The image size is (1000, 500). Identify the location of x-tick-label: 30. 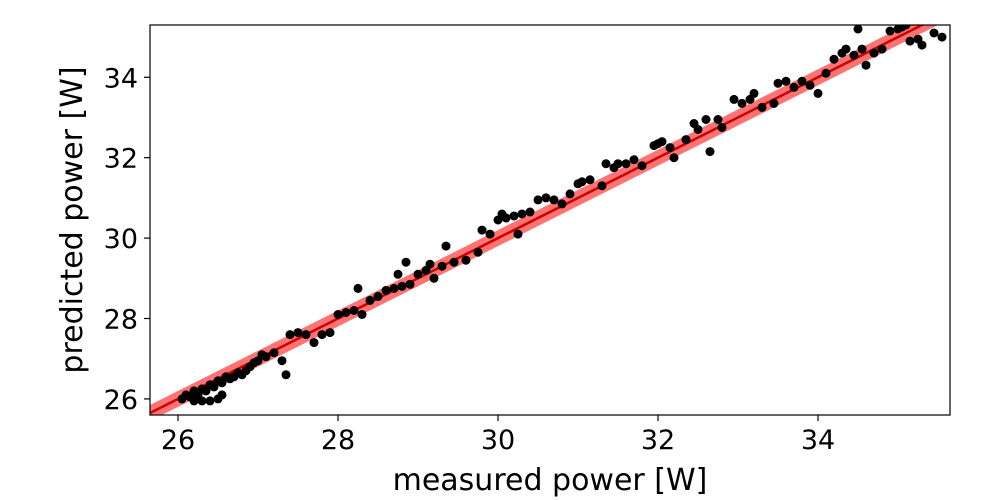
(498, 440).